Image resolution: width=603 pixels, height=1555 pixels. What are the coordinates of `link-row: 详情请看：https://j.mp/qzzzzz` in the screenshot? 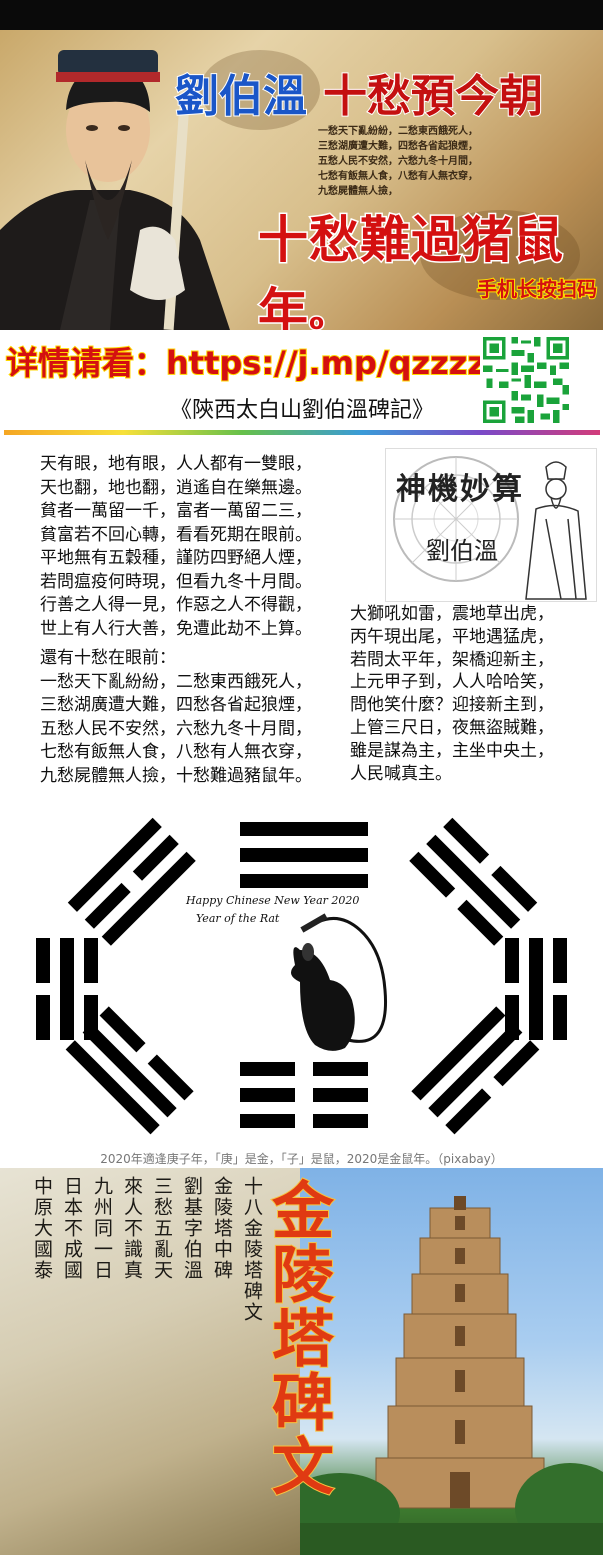 It's located at (255, 361).